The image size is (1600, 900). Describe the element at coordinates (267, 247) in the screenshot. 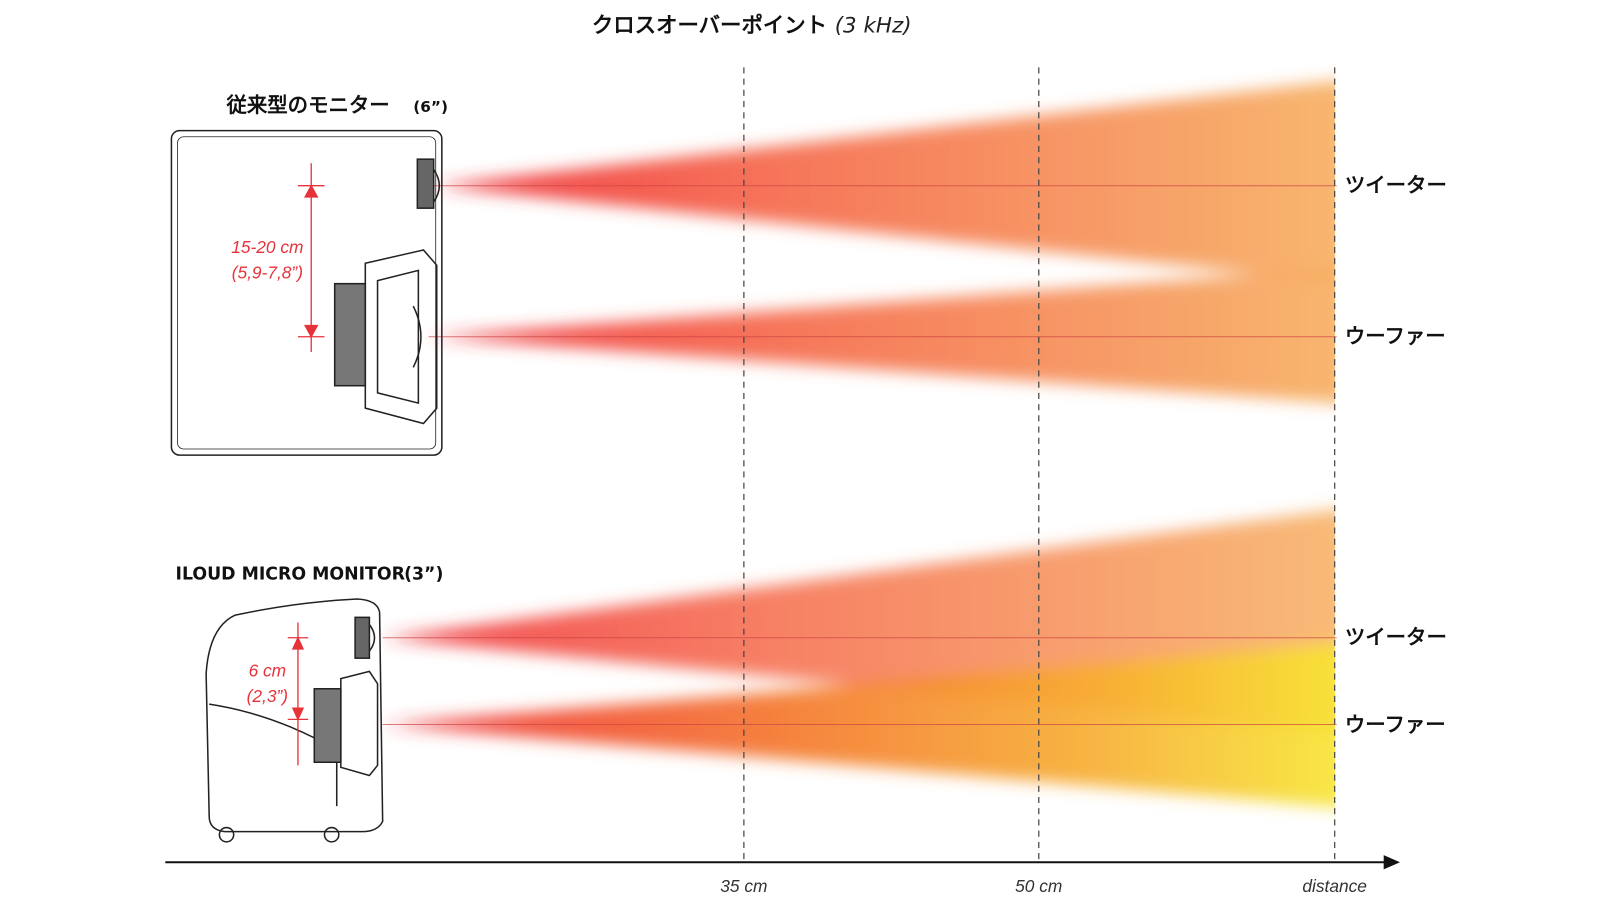

I see `spacing-label: 15-20 cm` at that location.